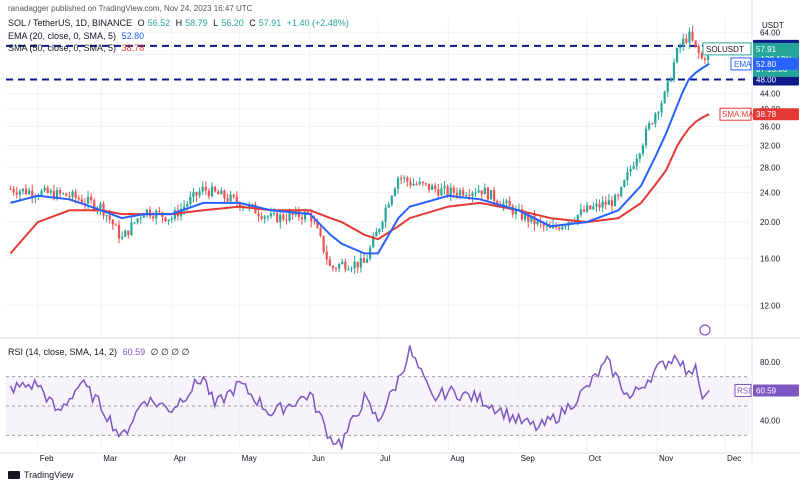  Describe the element at coordinates (770, 421) in the screenshot. I see `rsi-tick-label: 40.00` at that location.